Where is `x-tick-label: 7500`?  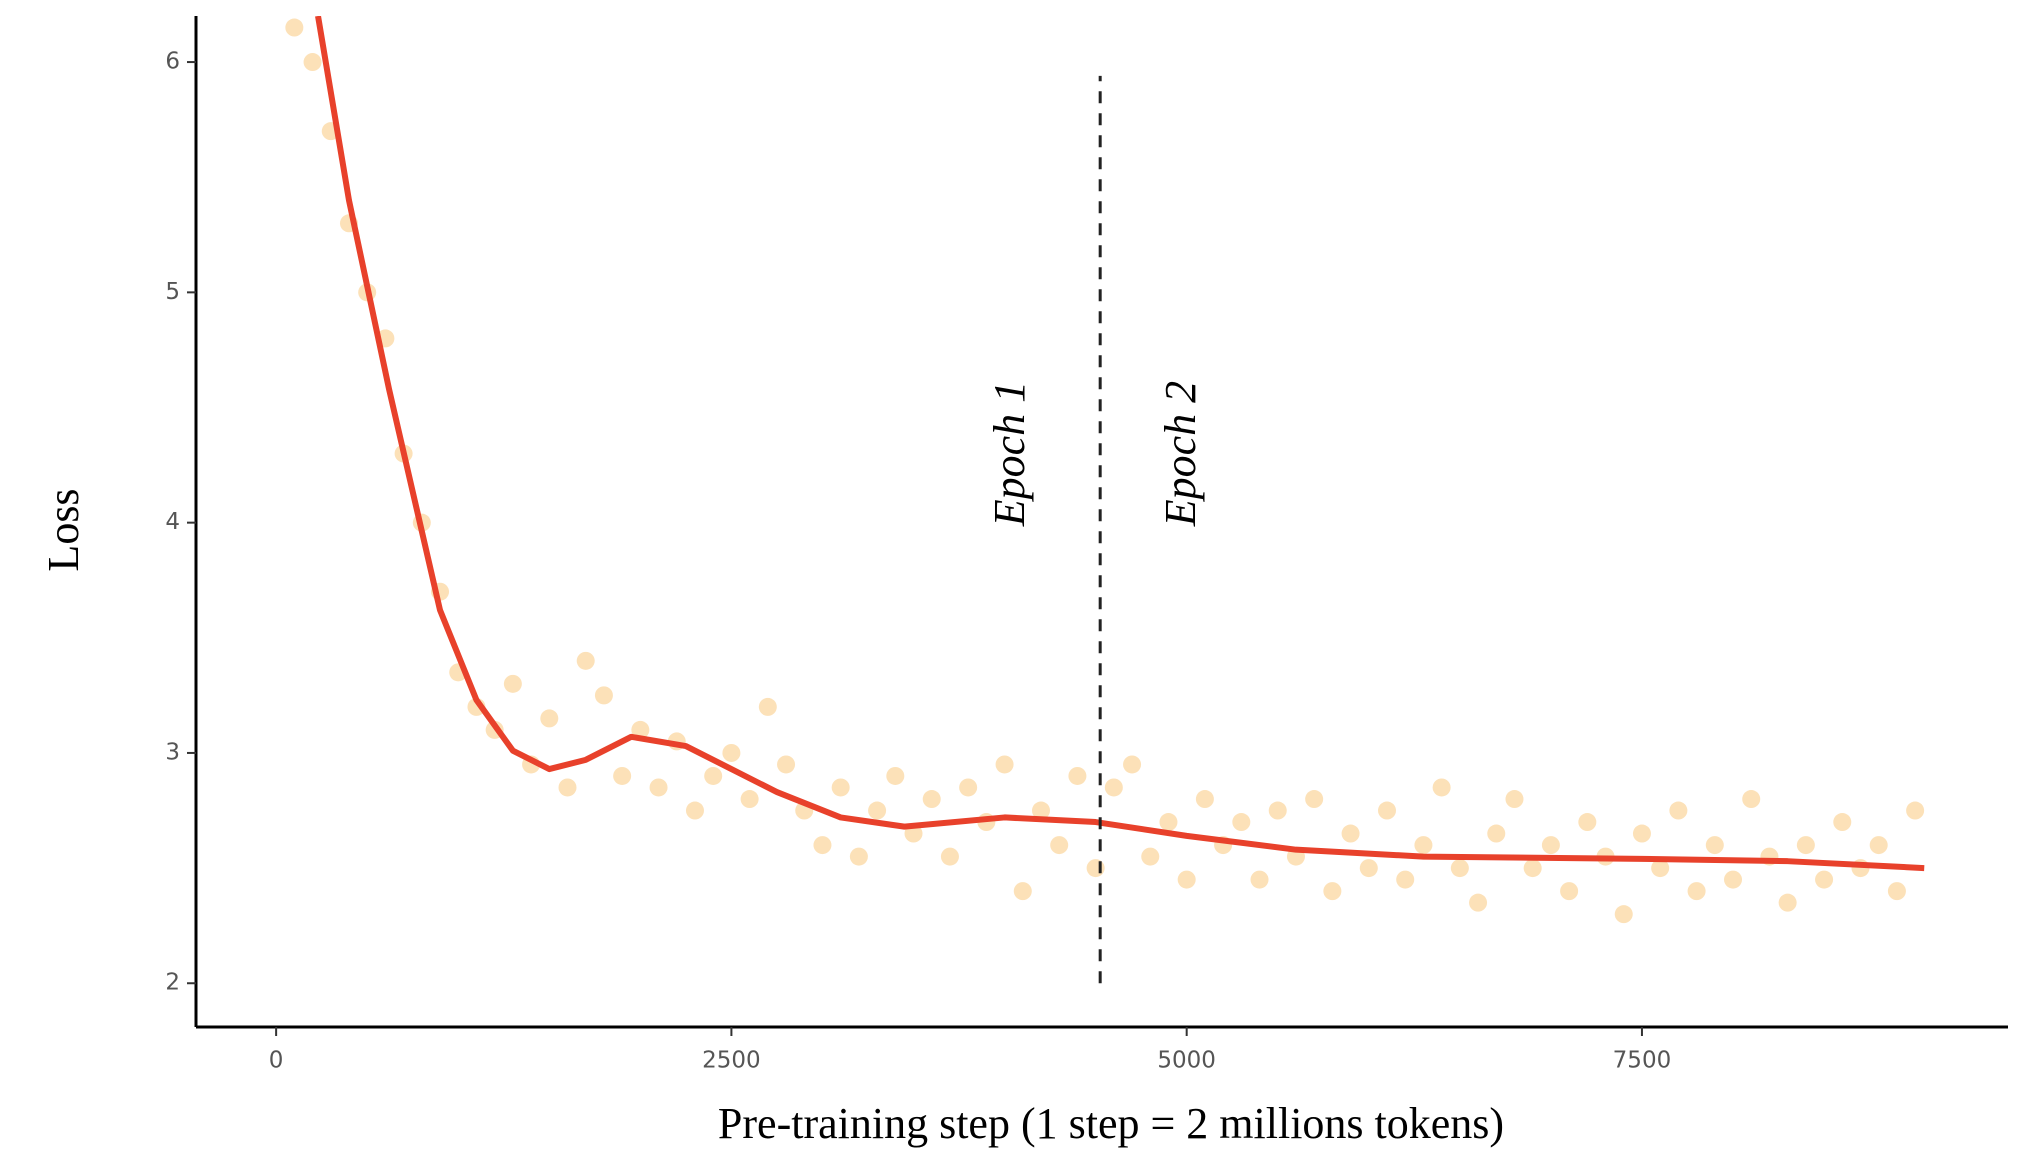
x-tick-label: 7500 is located at coordinates (1642, 1061).